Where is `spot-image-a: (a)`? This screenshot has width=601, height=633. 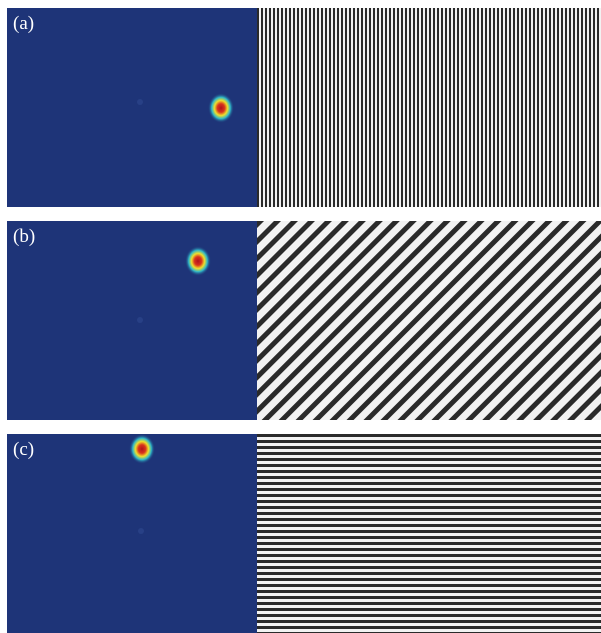 spot-image-a: (a) is located at coordinates (132, 107).